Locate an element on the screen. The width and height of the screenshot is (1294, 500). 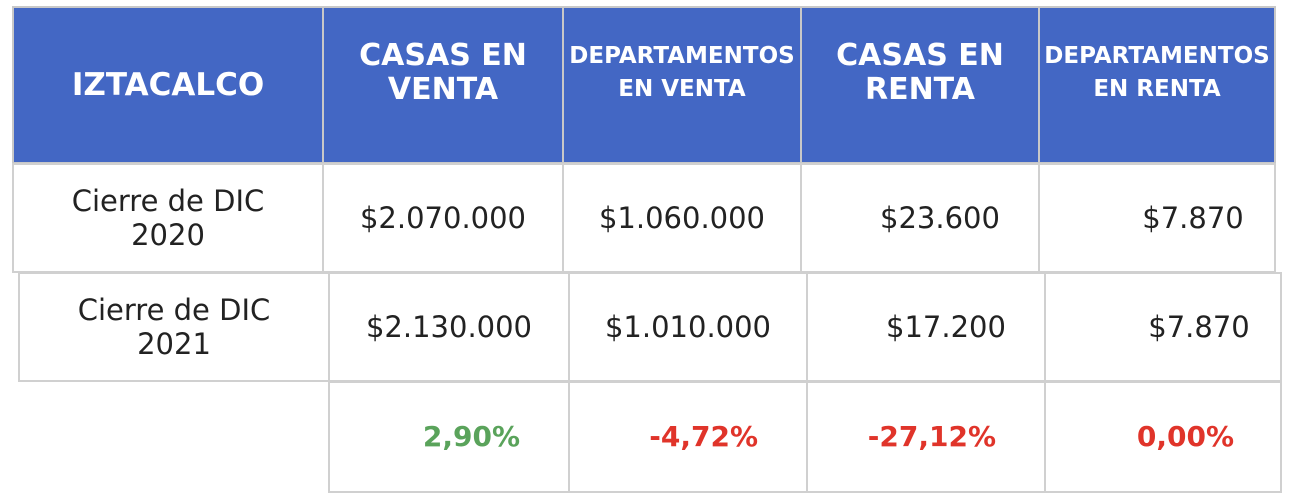
row-label: Cierre de DIC 2020 is located at coordinates (168, 218).